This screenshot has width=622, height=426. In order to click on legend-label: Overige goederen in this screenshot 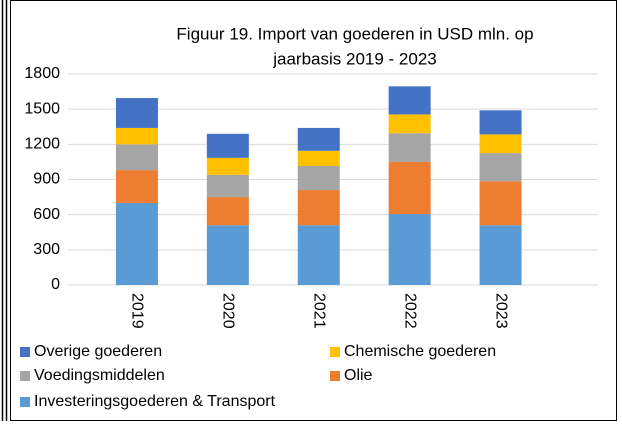, I will do `click(98, 351)`.